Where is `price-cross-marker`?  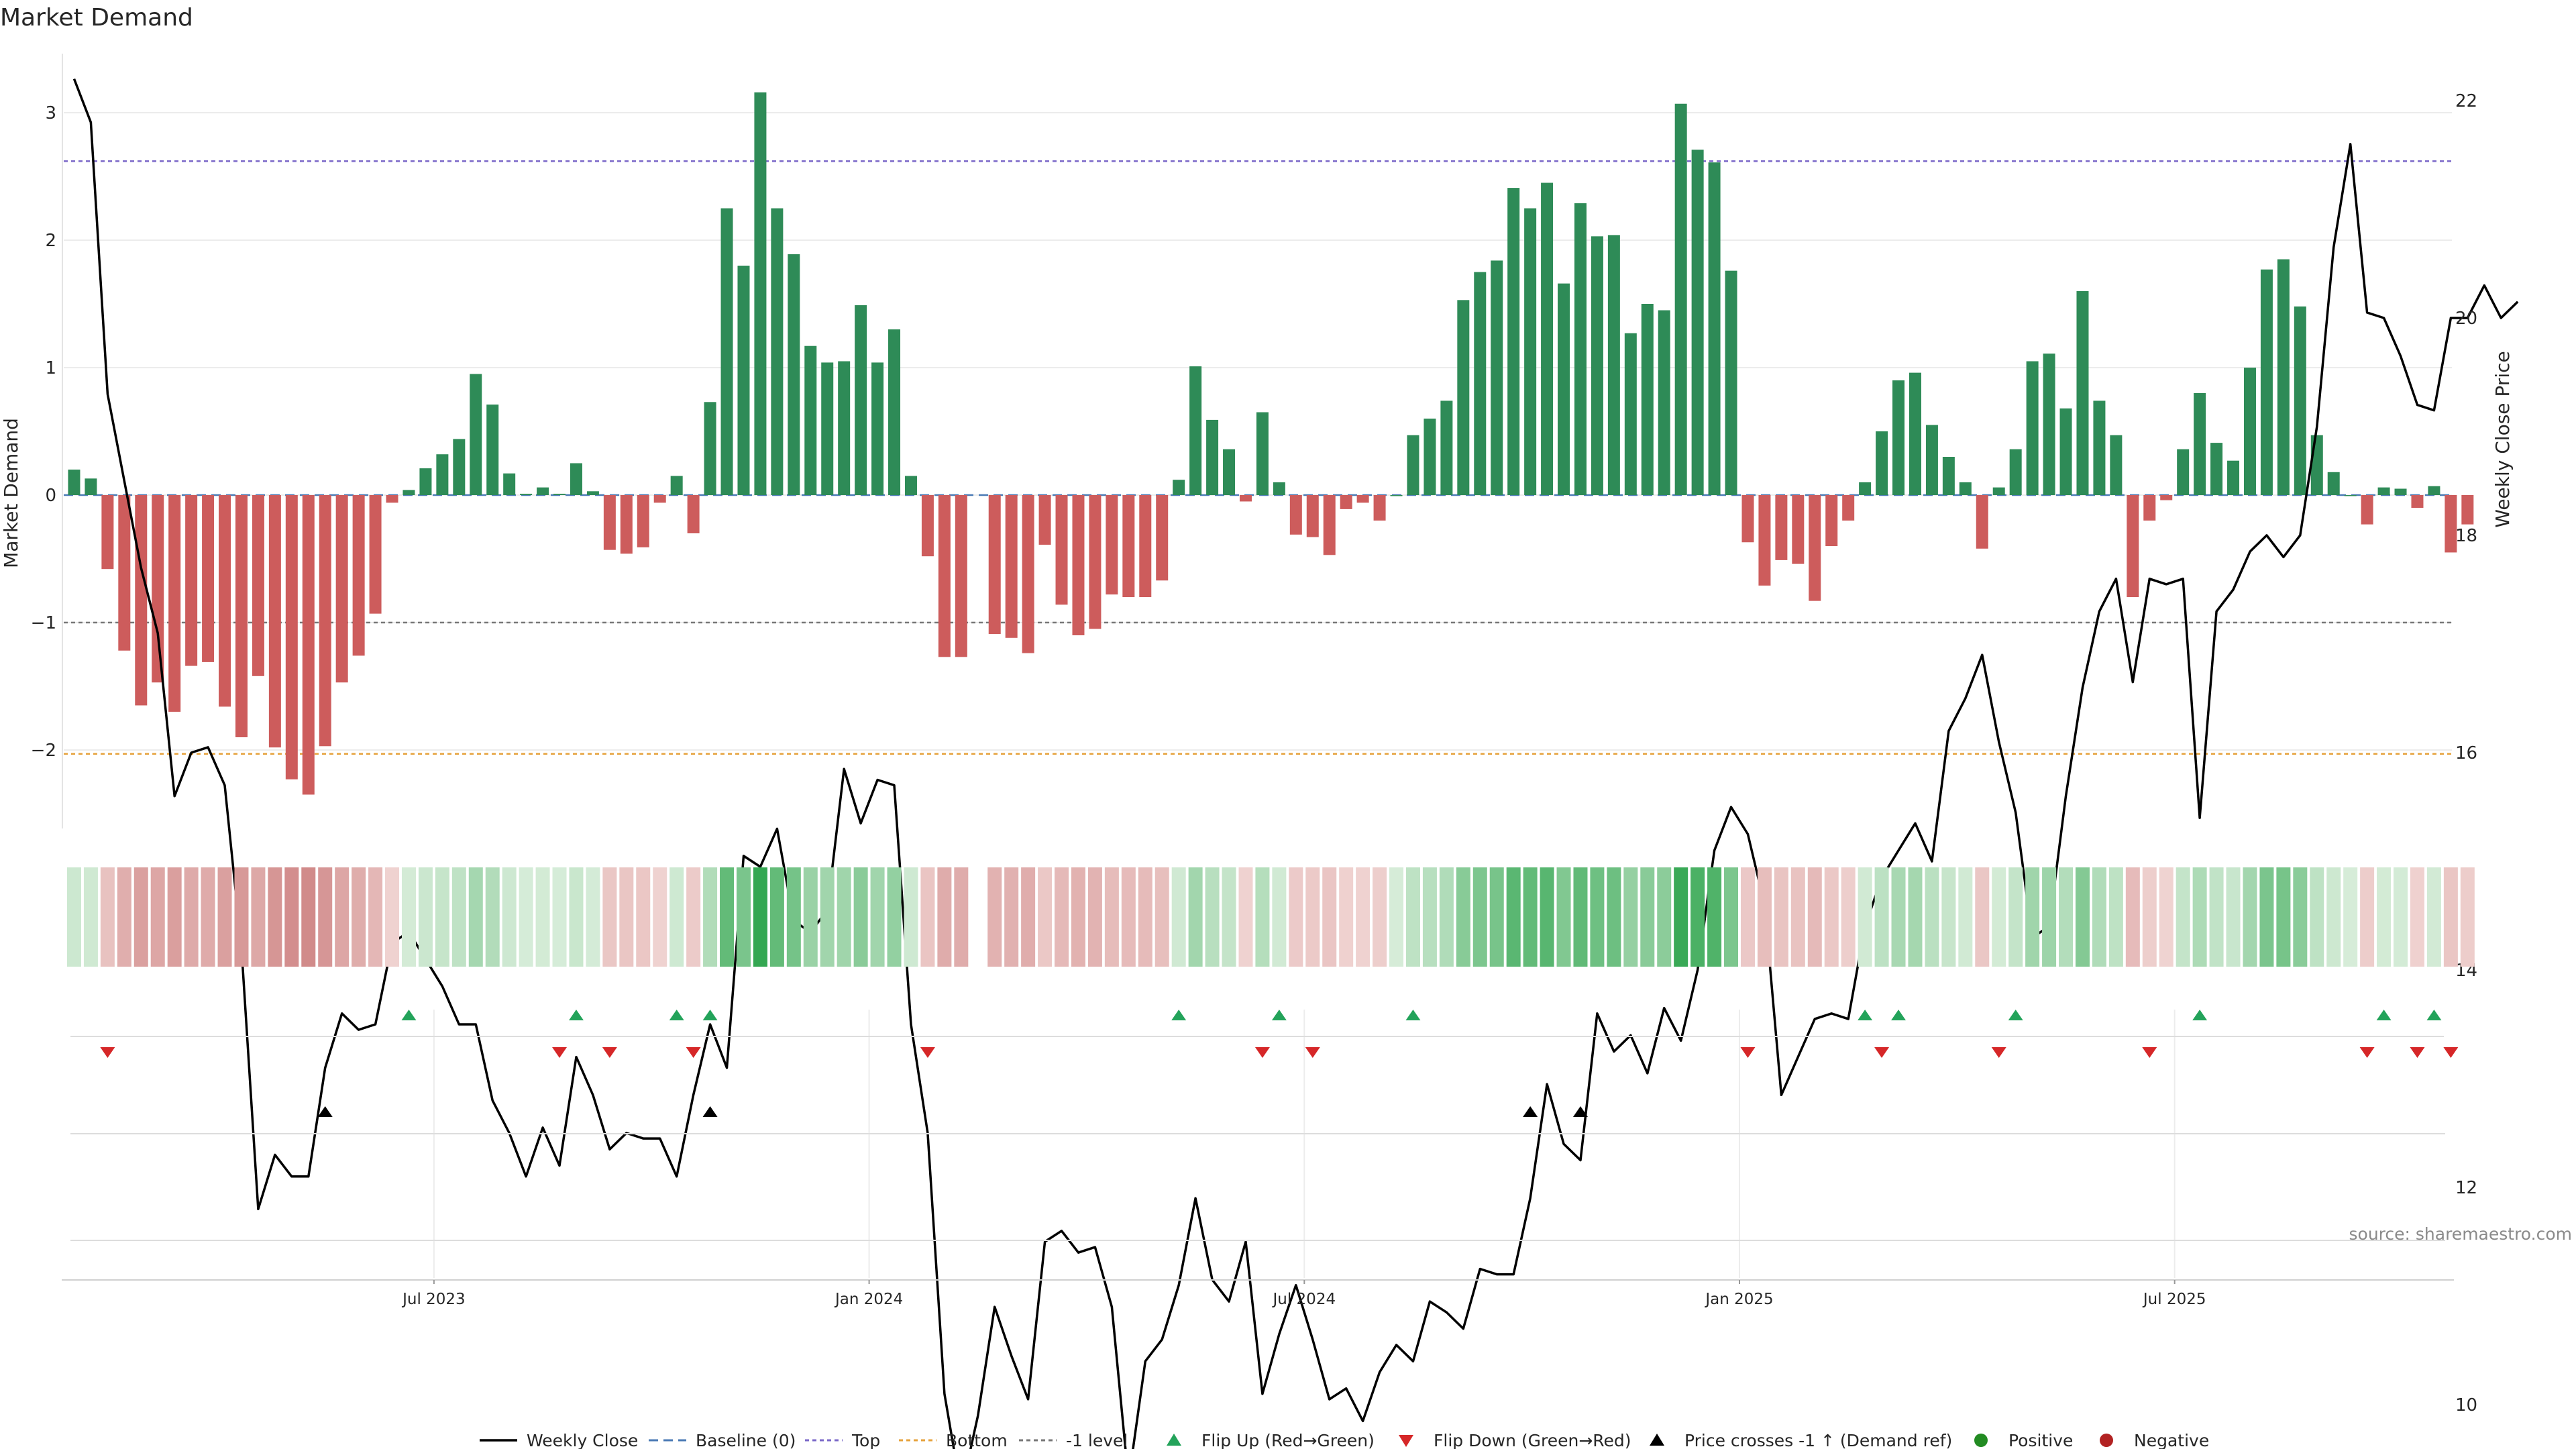
price-cross-marker is located at coordinates (1580, 1111).